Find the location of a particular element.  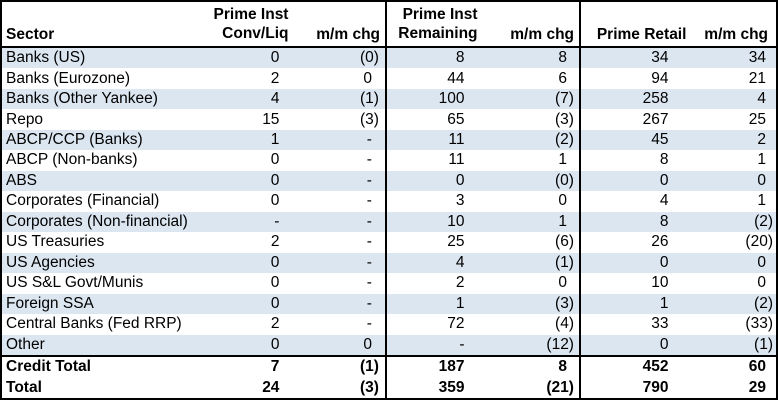

value-cell: (7) is located at coordinates (564, 99).